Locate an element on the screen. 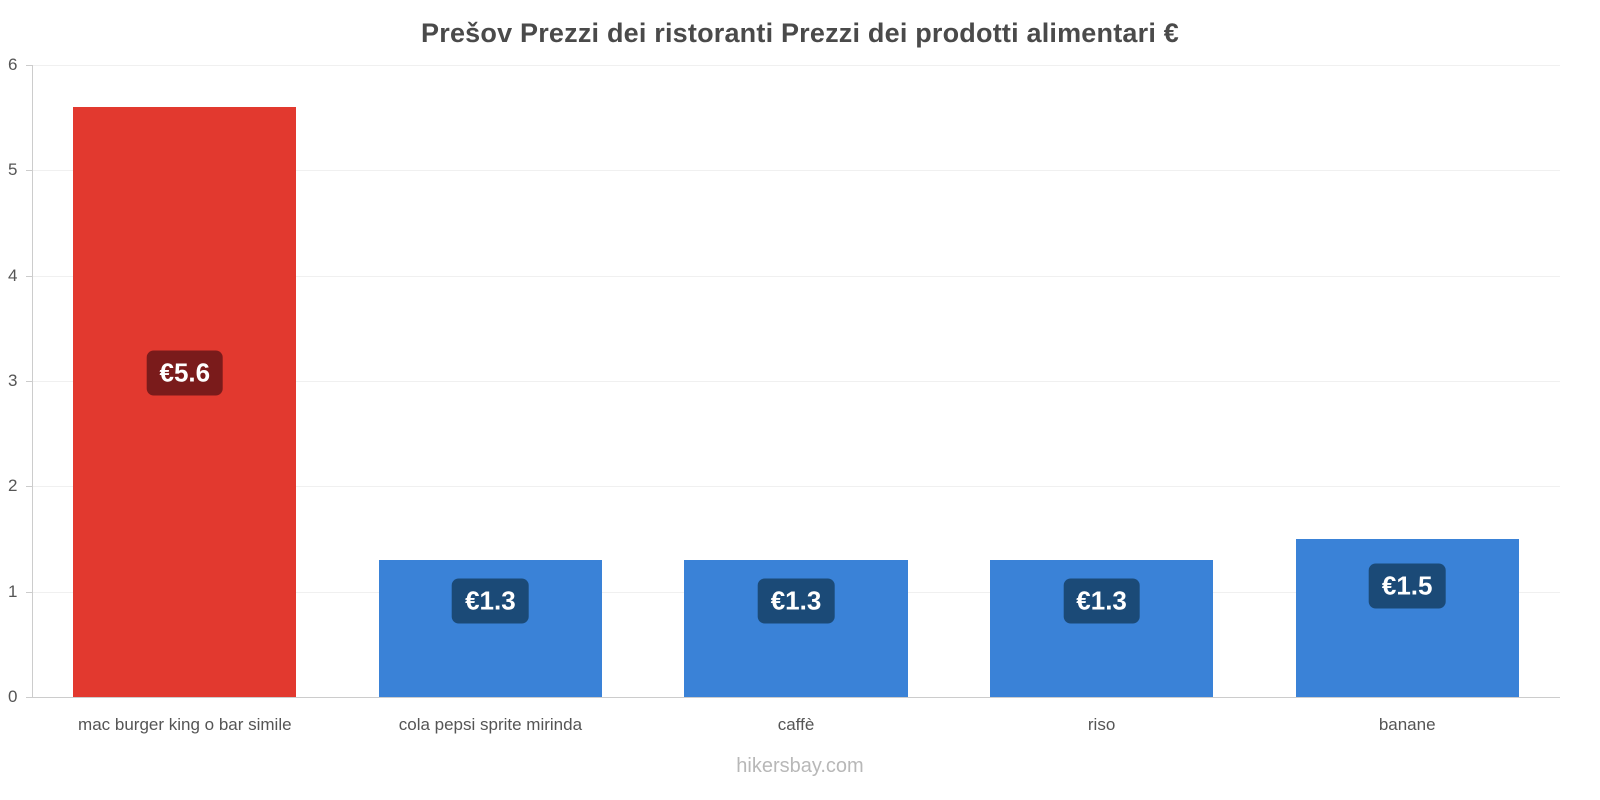 Image resolution: width=1600 pixels, height=800 pixels. y-axis-tick-label: 6 is located at coordinates (13, 64).